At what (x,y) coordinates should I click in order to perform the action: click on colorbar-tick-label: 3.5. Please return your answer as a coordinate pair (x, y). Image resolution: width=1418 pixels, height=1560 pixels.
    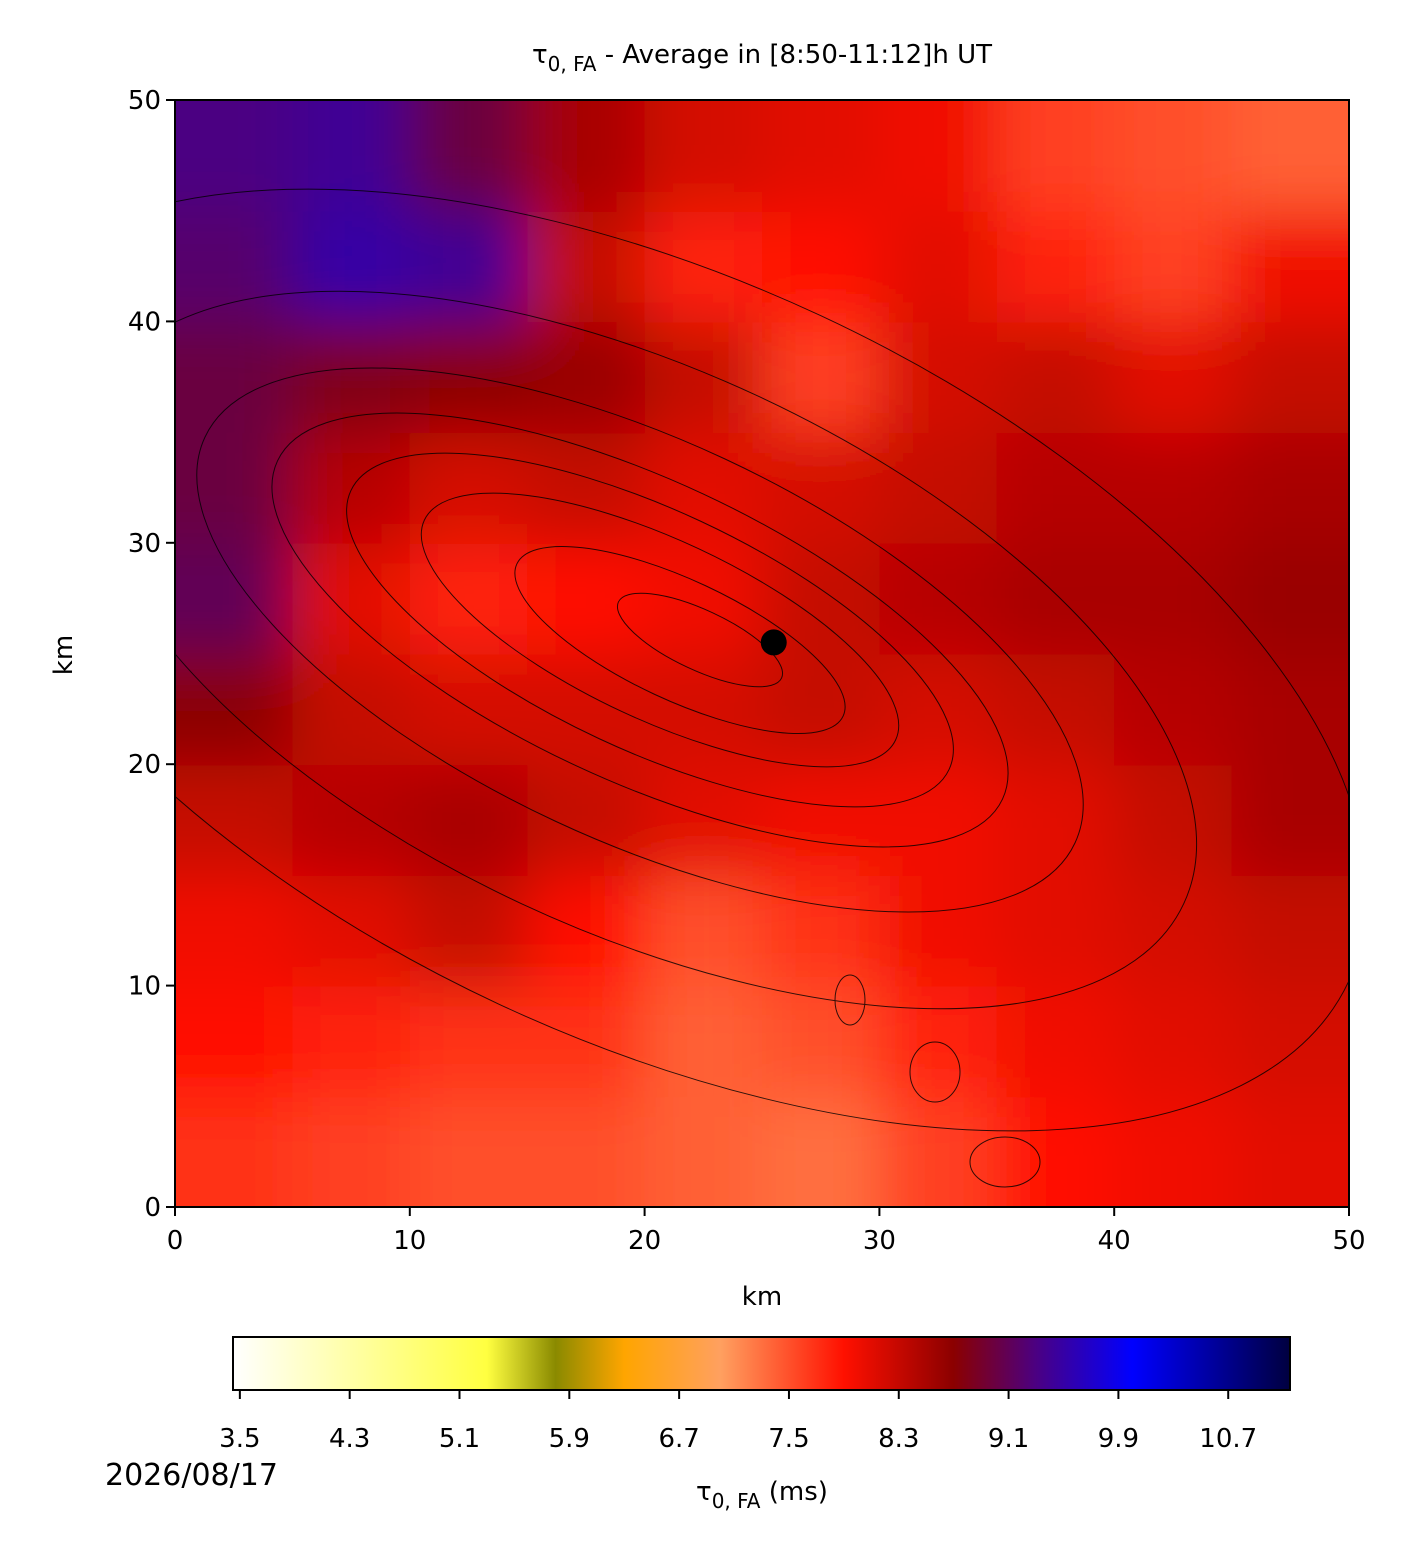
    Looking at the image, I should click on (239, 1439).